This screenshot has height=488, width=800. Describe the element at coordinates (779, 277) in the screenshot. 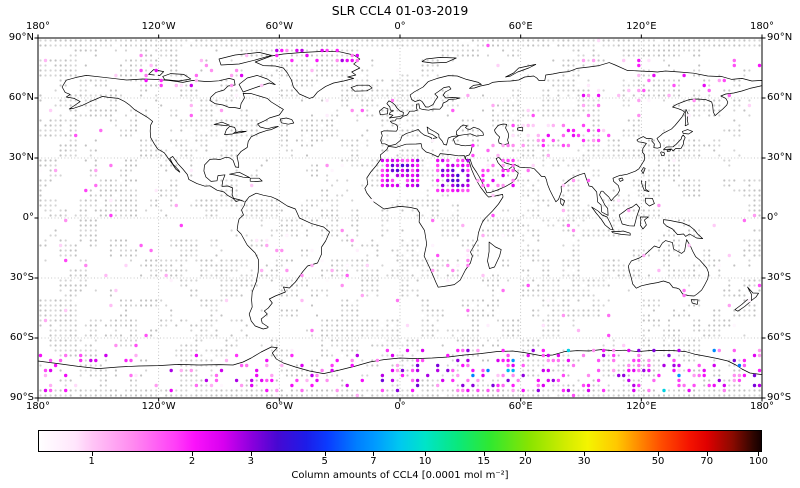

I see `lat-tick-label-right: 30°S` at that location.